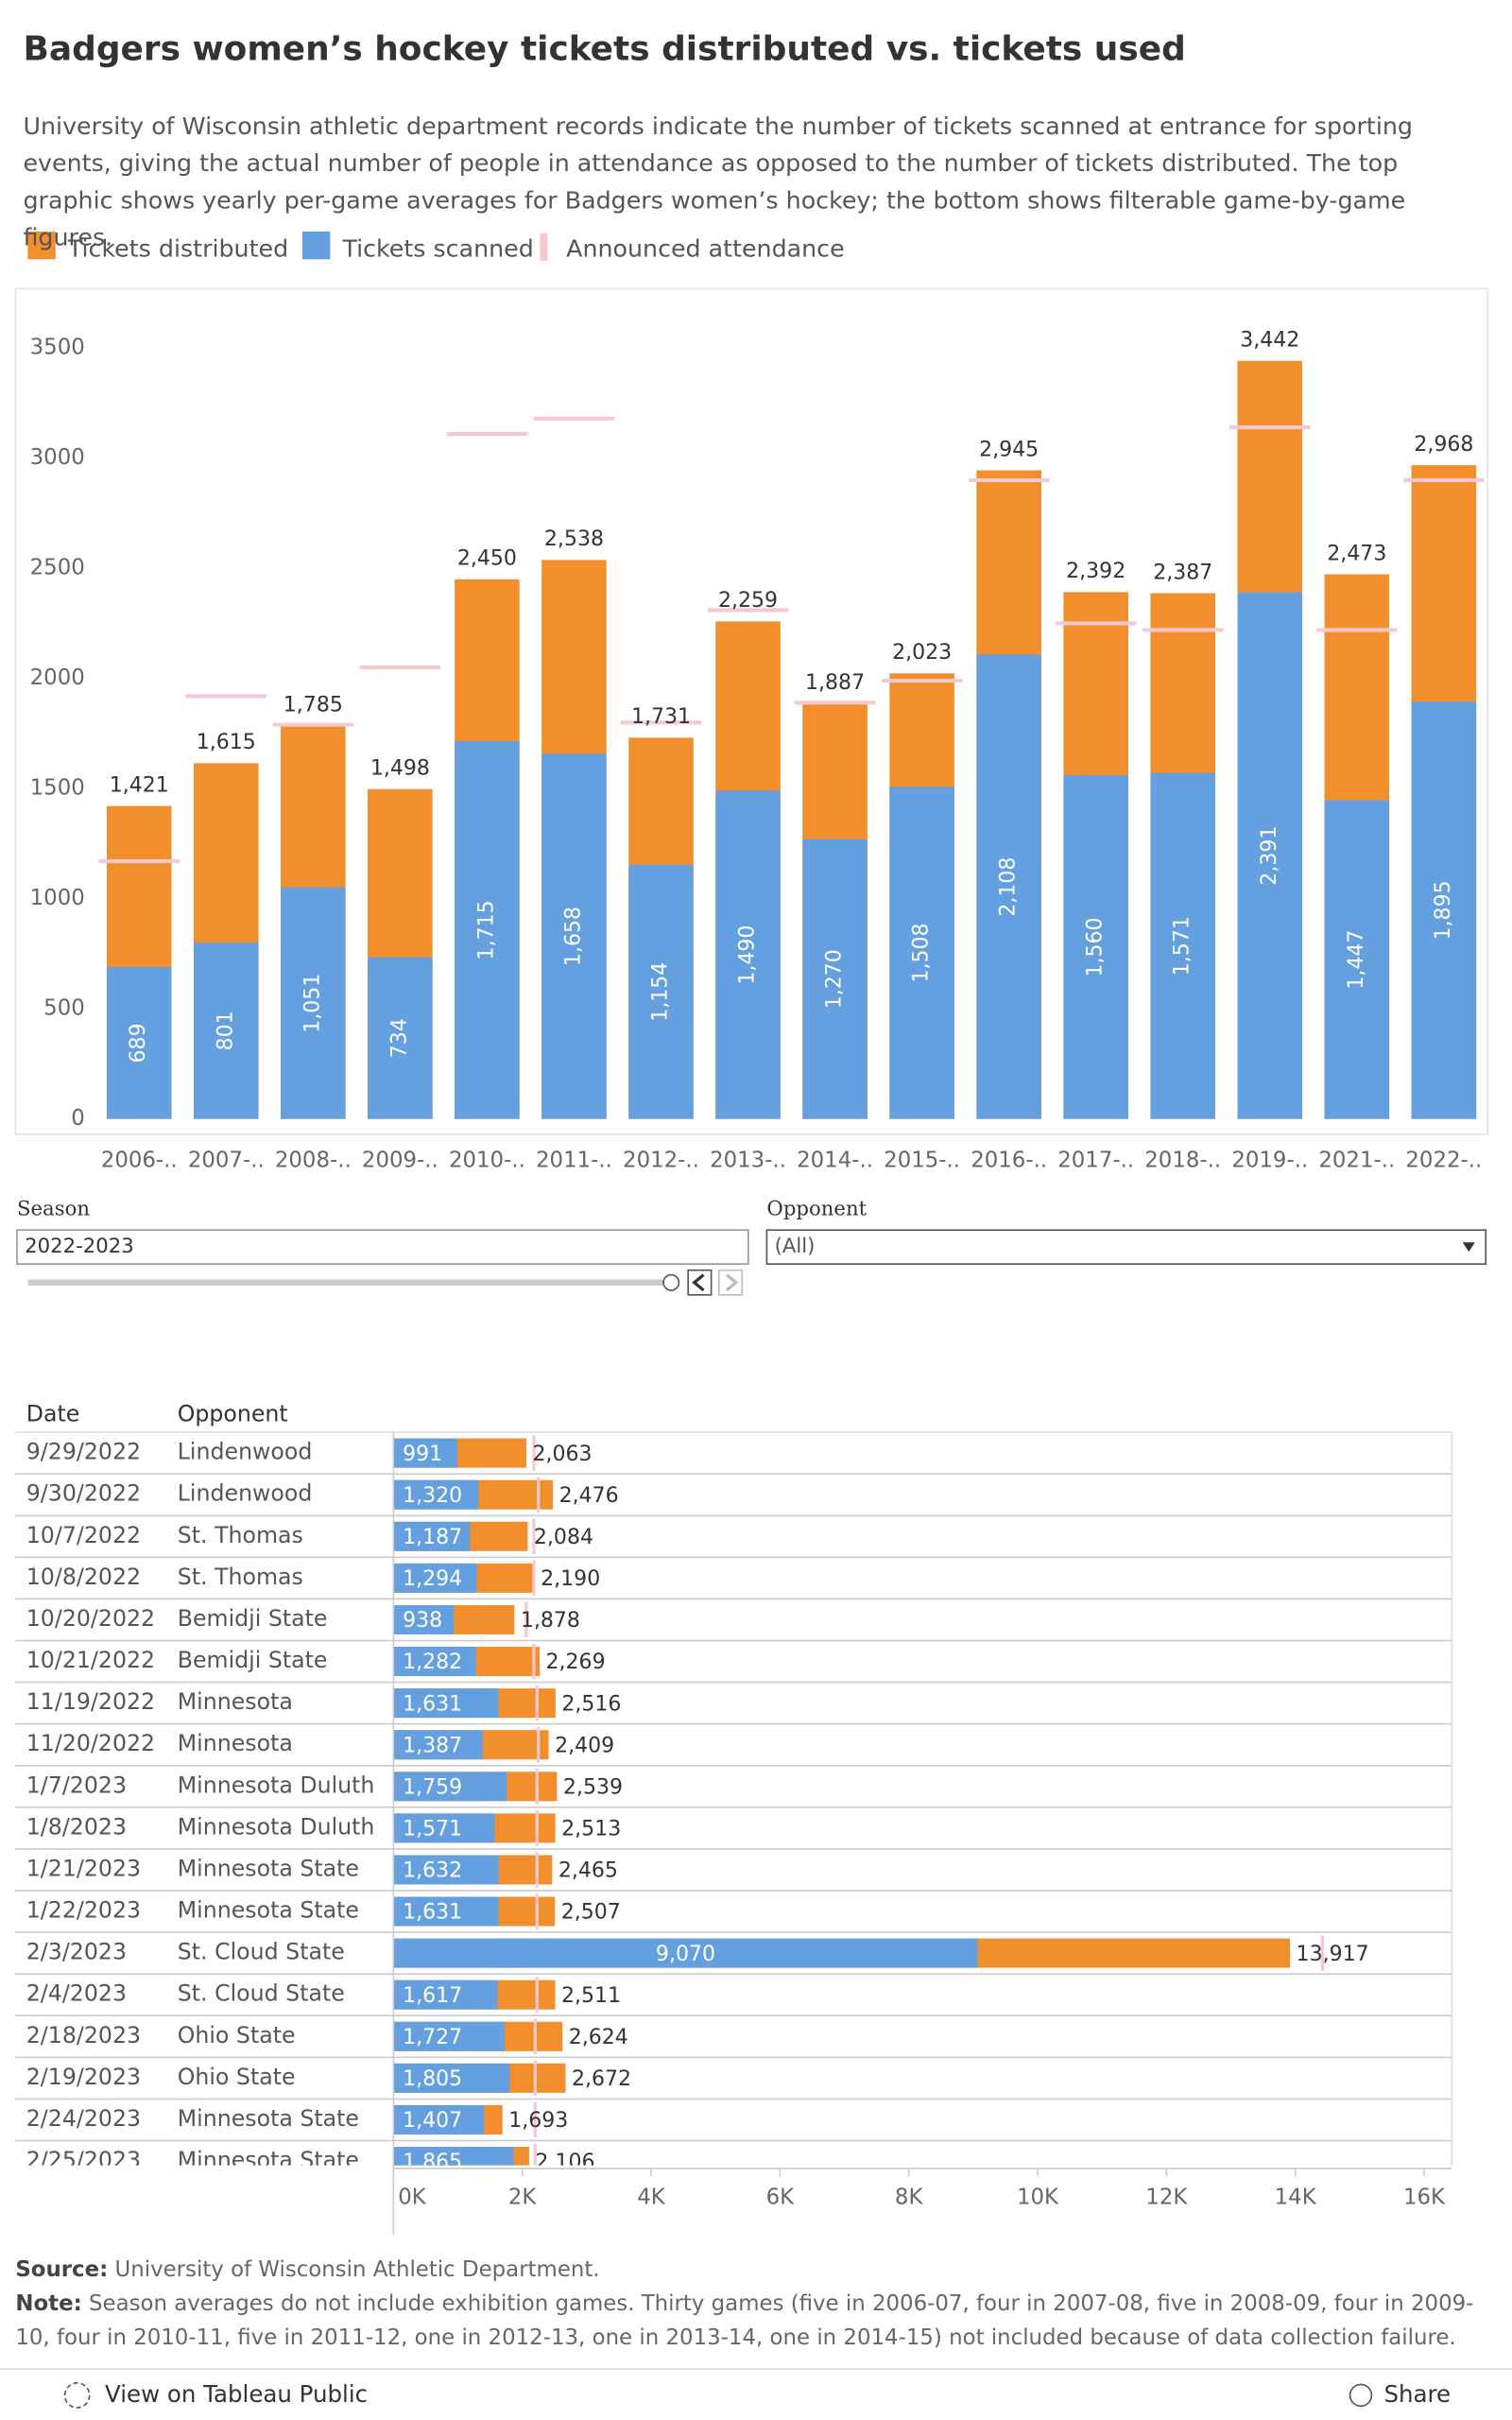 This screenshot has height=2420, width=1512. Describe the element at coordinates (1095, 1160) in the screenshot. I see `x-tick-label: 2017-..` at that location.